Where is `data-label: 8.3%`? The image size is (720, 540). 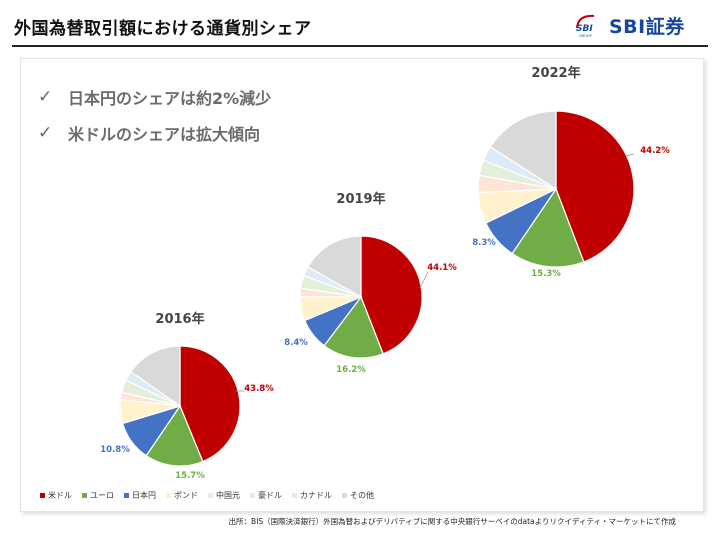 data-label: 8.3% is located at coordinates (484, 243).